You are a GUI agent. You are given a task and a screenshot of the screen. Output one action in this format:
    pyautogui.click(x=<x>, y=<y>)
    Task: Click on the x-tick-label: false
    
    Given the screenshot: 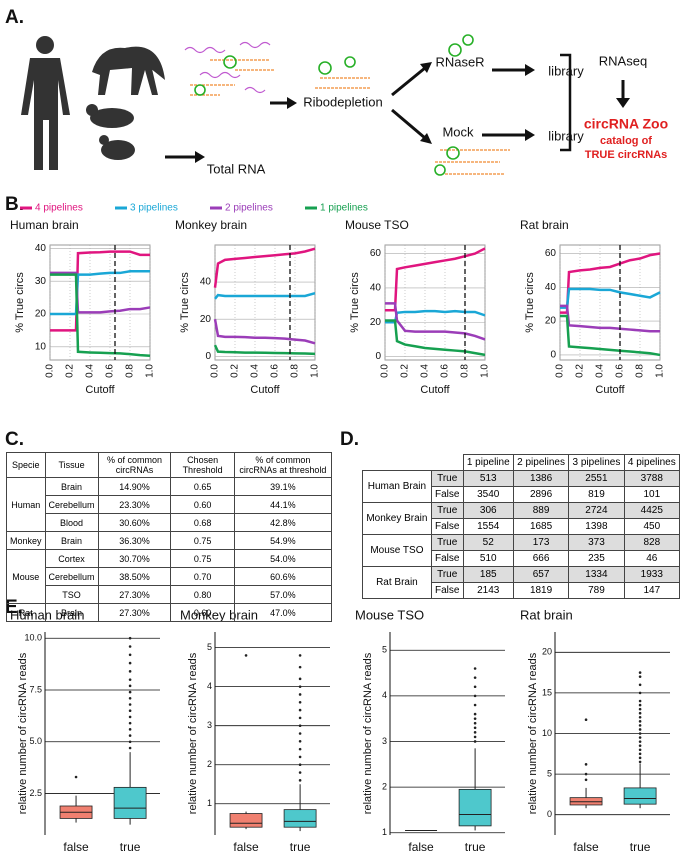 What is the action you would take?
    pyautogui.click(x=246, y=847)
    